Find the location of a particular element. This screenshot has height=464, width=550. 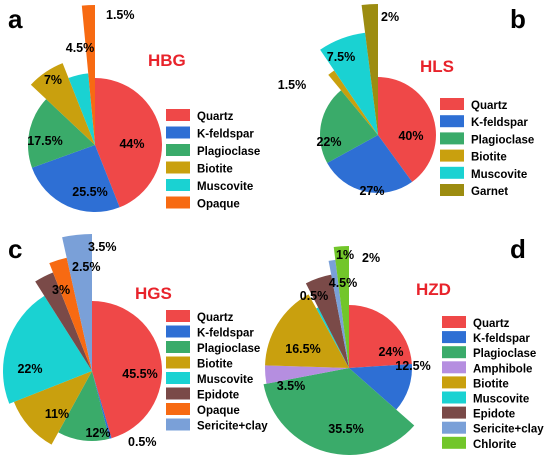

slice-label-c-plagioclase: 12% is located at coordinates (97, 433).